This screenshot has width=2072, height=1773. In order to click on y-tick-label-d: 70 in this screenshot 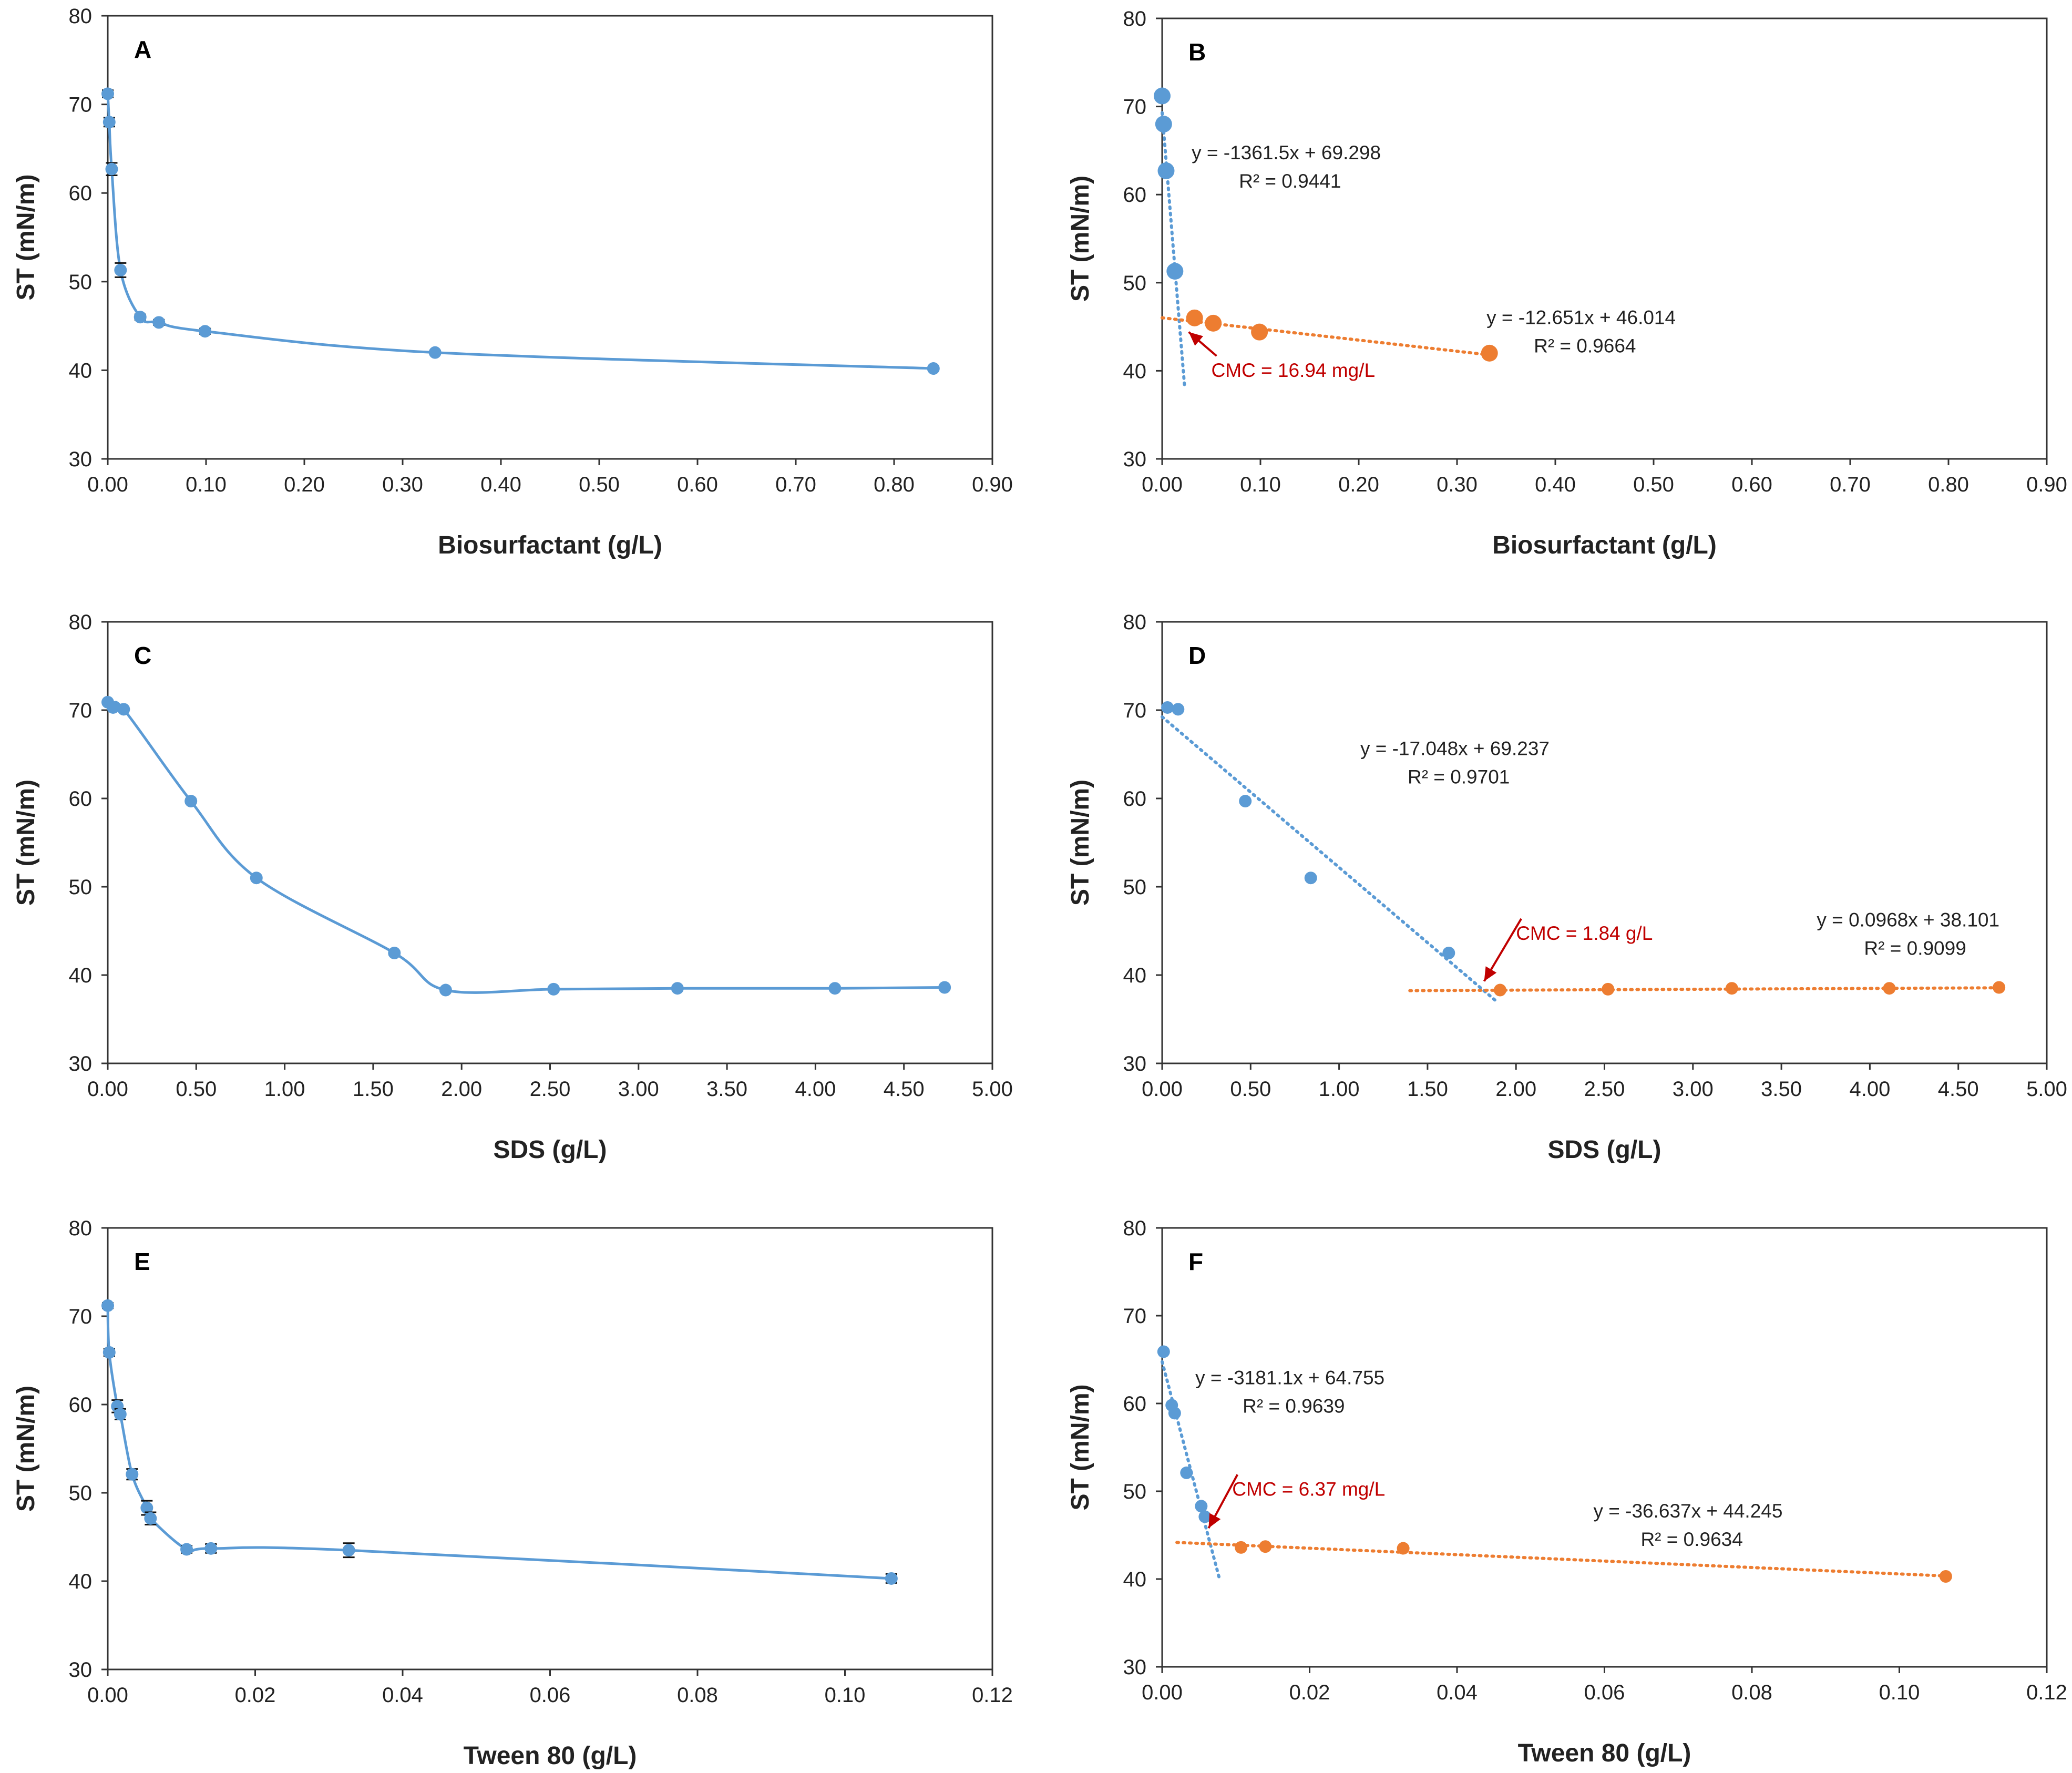, I will do `click(1135, 710)`.